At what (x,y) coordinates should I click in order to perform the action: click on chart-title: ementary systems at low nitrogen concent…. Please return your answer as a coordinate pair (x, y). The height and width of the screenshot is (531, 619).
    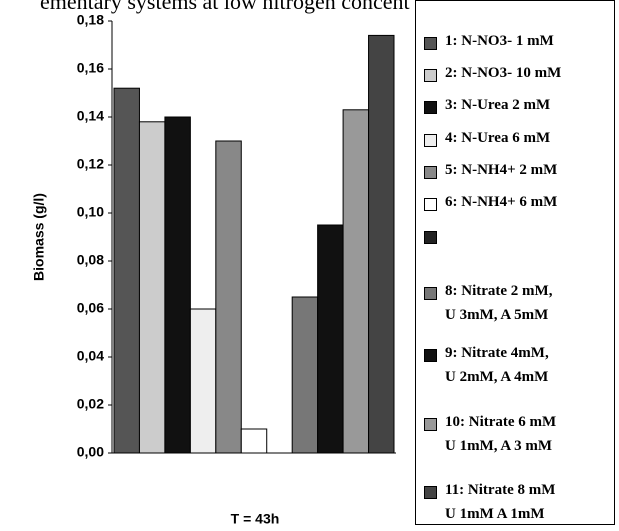
    Looking at the image, I should click on (225, 7).